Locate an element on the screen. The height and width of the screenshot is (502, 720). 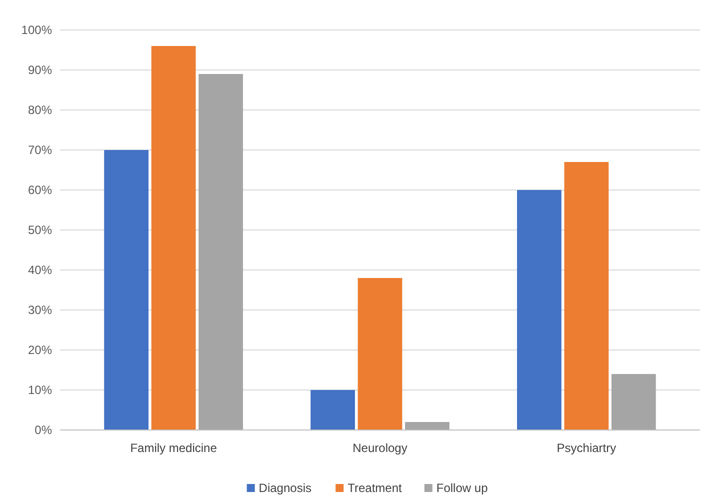
x-tick-label: Neurology is located at coordinates (380, 448).